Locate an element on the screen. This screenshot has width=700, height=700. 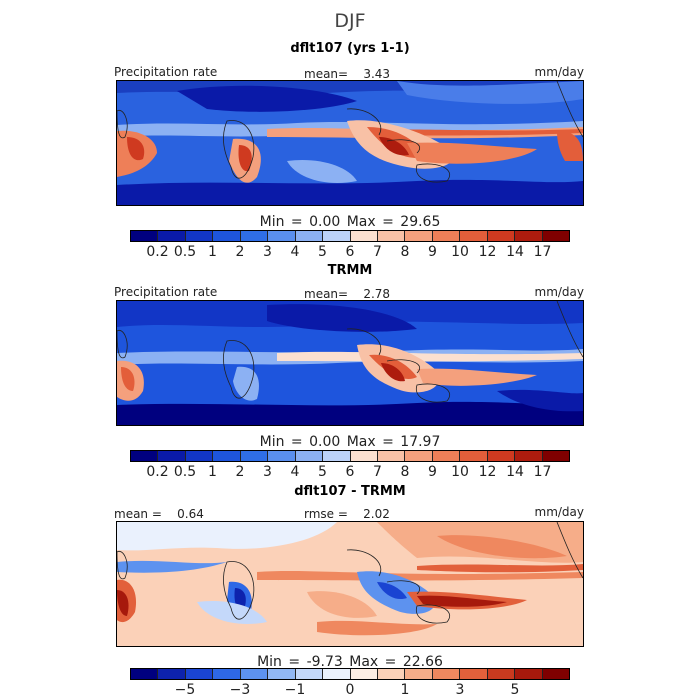
panel-2-max-label: Max = is located at coordinates (370, 442).